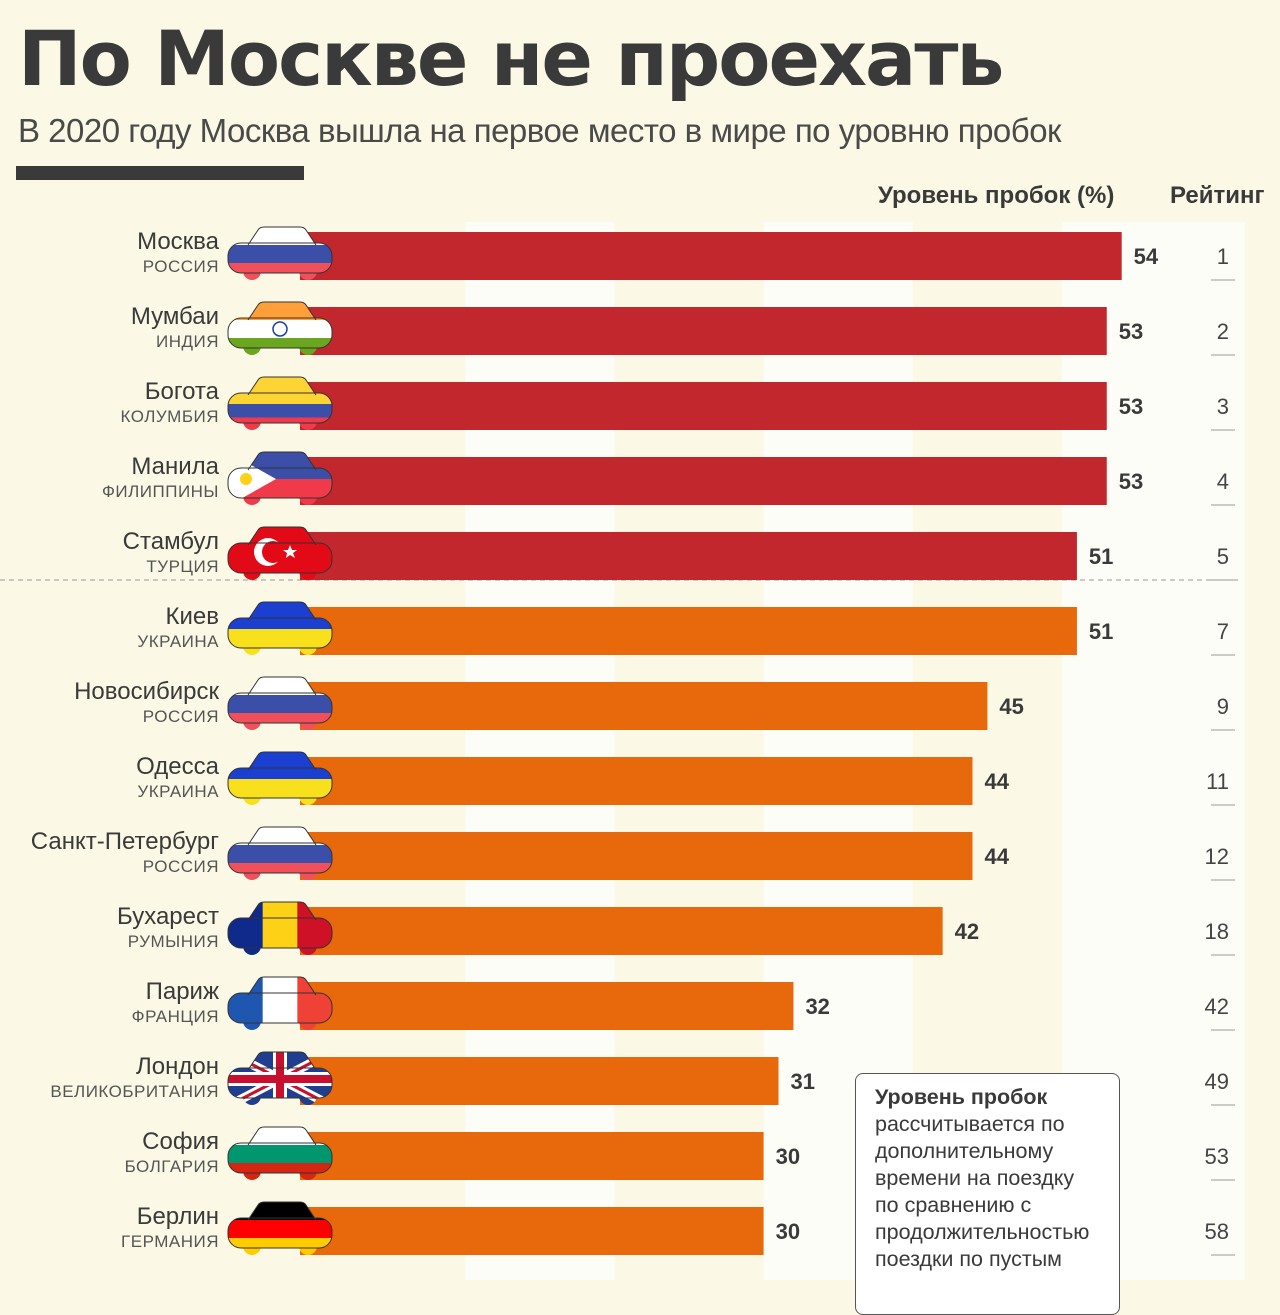 This screenshot has height=1315, width=1280. What do you see at coordinates (171, 541) in the screenshot?
I see `city-label: Стамбул` at bounding box center [171, 541].